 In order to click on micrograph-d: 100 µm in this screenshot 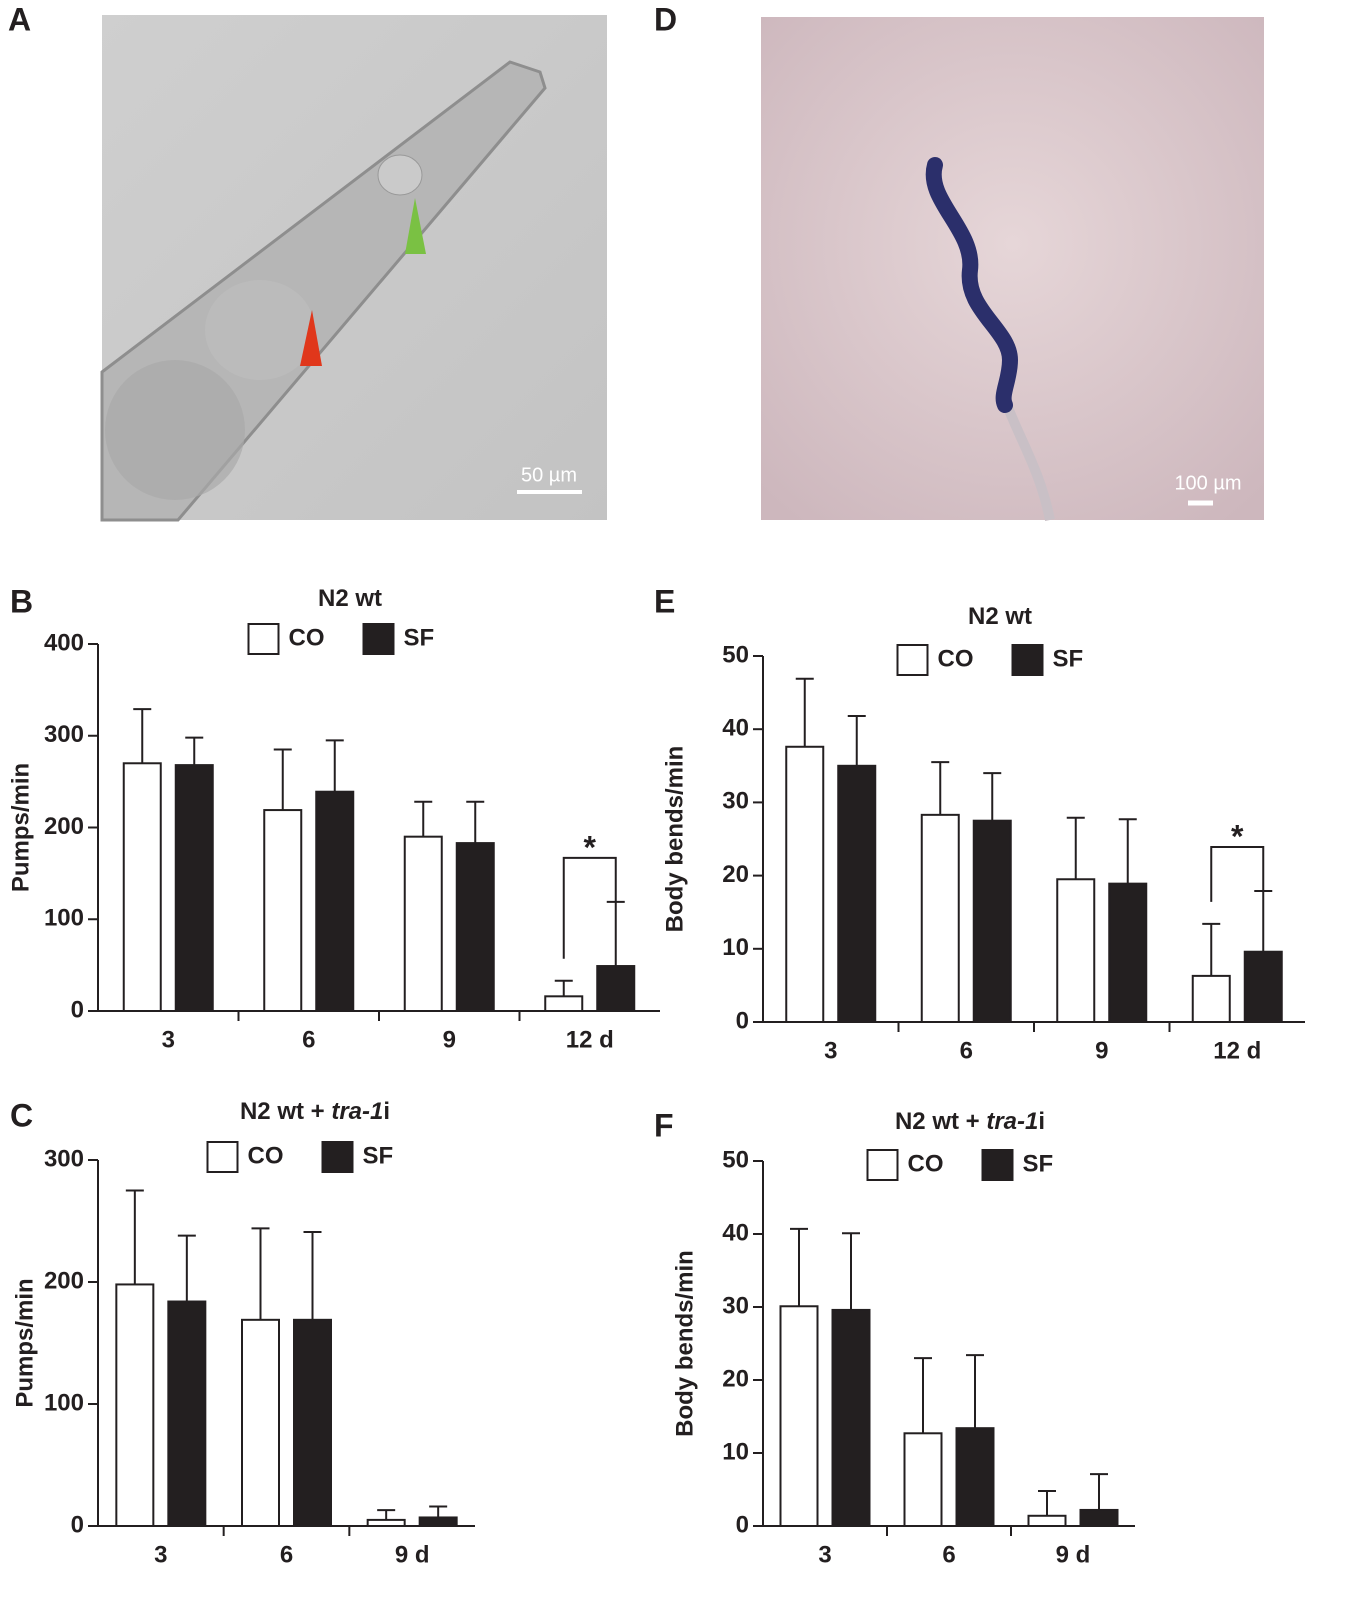, I will do `click(1012, 269)`.